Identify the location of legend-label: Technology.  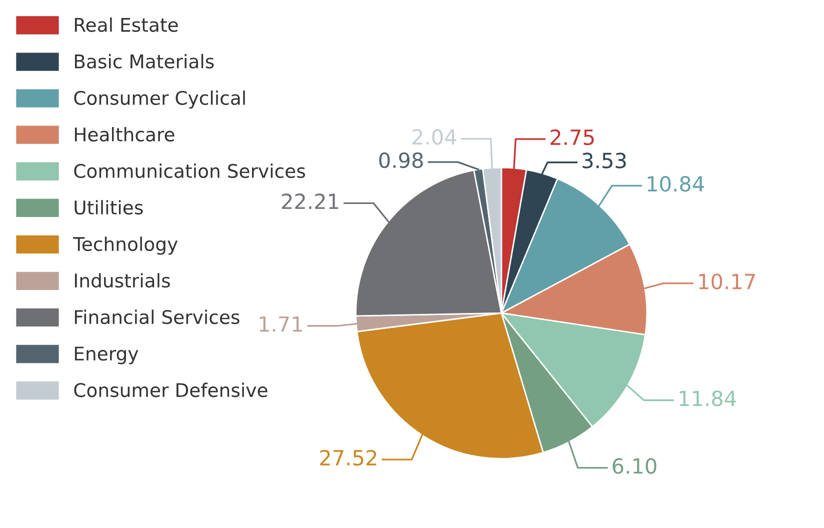
(125, 245).